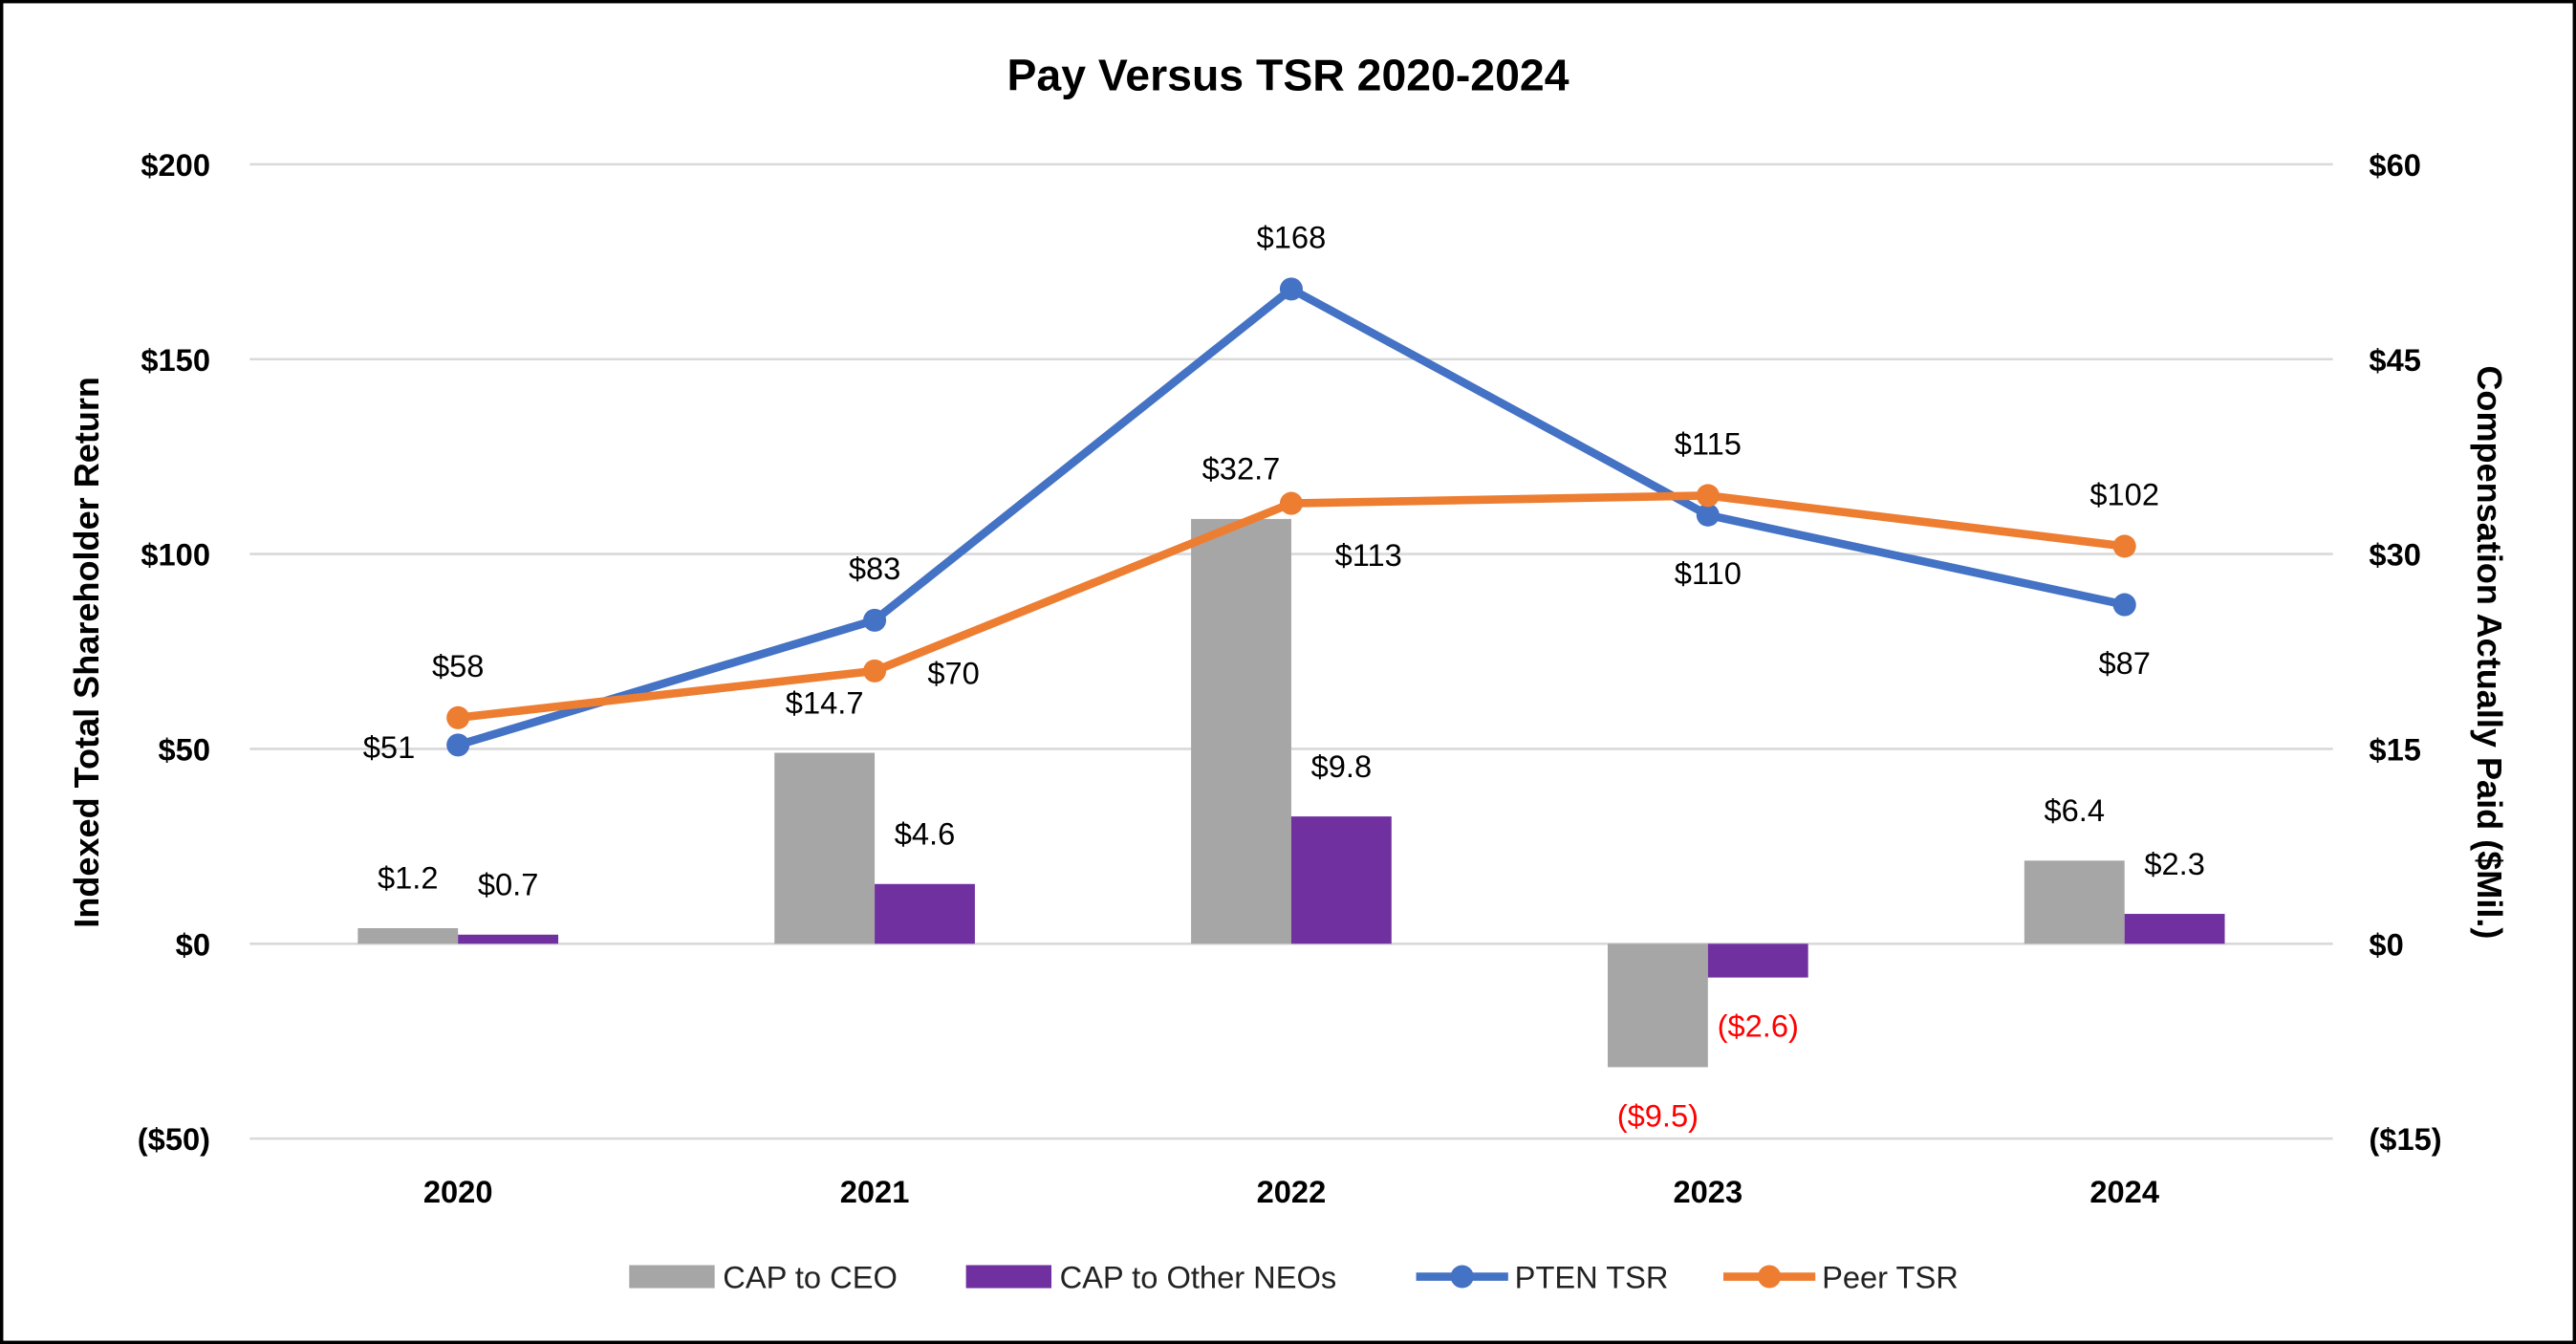 This screenshot has height=1344, width=2576. I want to click on chart-title: Pay Versus TSR 2020-2024, so click(1288, 75).